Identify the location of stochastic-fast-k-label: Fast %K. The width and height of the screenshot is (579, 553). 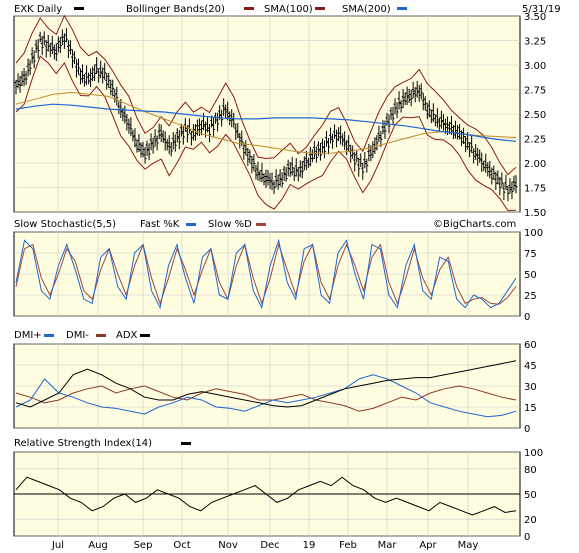
(160, 224).